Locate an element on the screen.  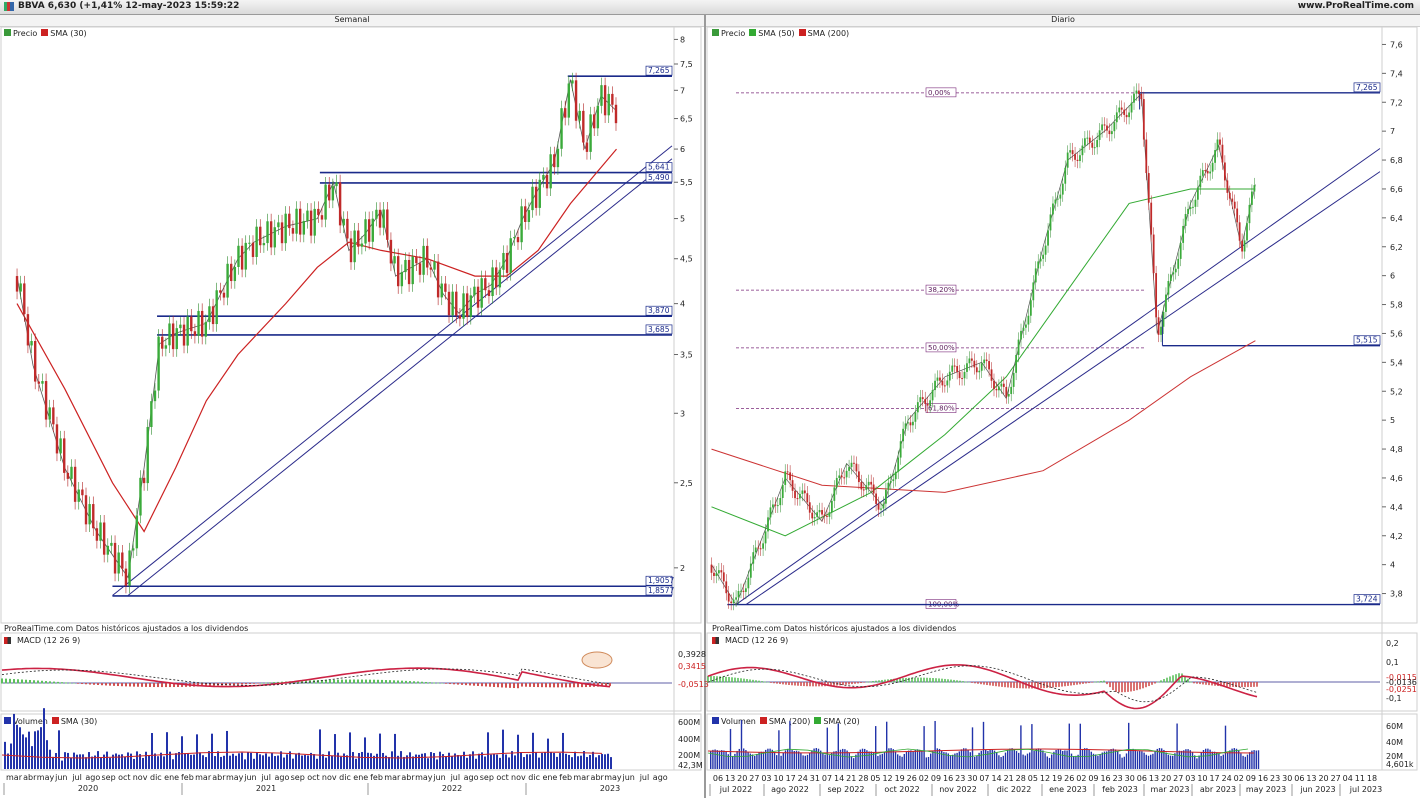
x-year-label: 2021 is located at coordinates (266, 788).